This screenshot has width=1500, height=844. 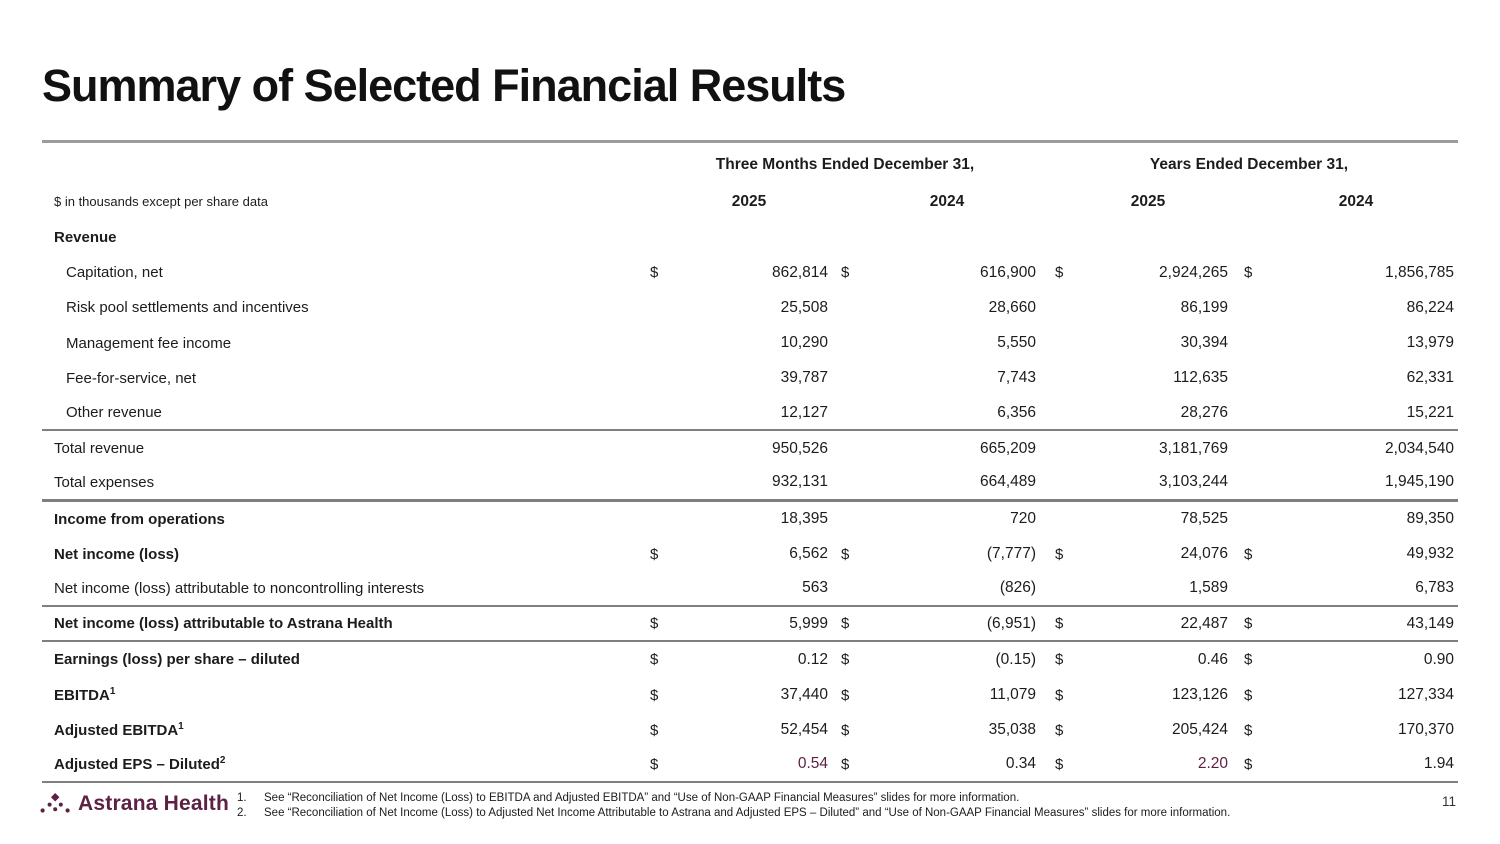 What do you see at coordinates (1419, 448) in the screenshot?
I see `row-value: 2,034,540` at bounding box center [1419, 448].